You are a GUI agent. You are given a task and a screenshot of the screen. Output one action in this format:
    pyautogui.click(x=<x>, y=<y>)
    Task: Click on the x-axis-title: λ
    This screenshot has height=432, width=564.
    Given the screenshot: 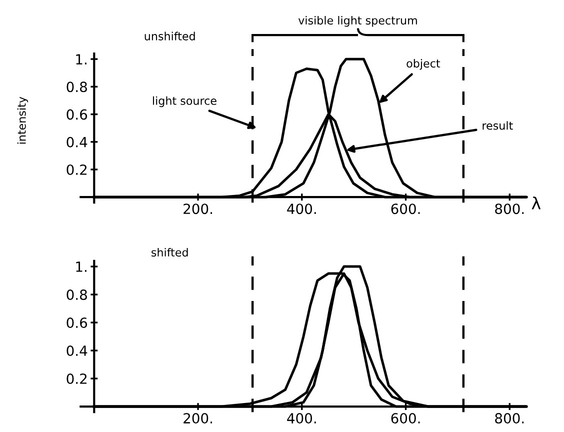 What is the action you would take?
    pyautogui.click(x=536, y=203)
    